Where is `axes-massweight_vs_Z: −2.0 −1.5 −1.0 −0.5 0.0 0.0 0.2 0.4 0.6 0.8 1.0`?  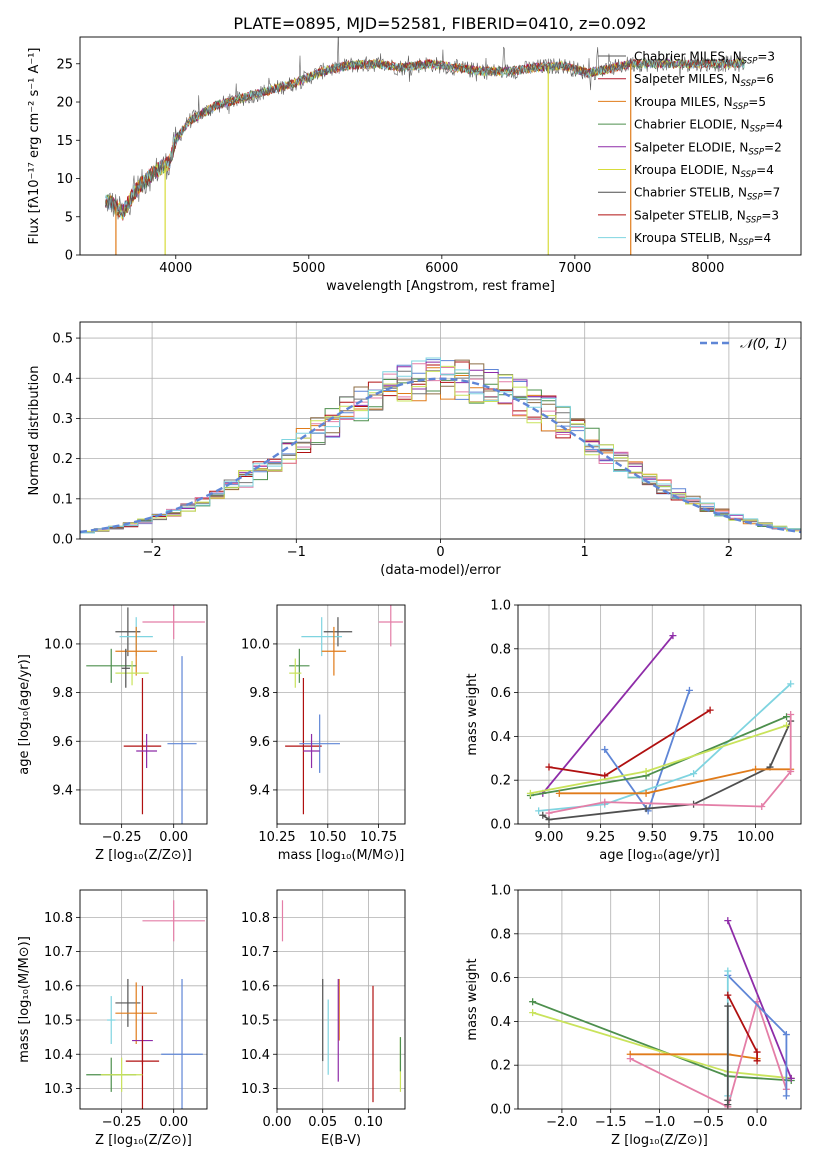 axes-massweight_vs_Z: −2.0 −1.5 −1.0 −0.5 0.0 0.0 0.2 0.4 0.6 0.8 1.0 is located at coordinates (645, 1007).